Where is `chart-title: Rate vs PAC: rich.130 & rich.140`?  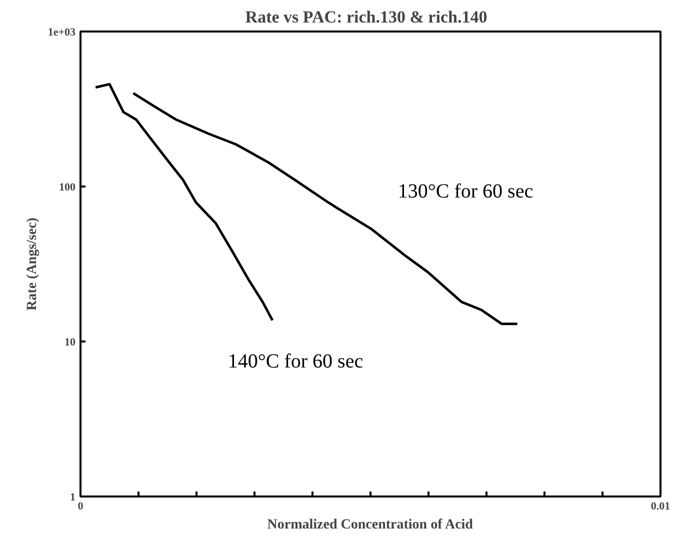
chart-title: Rate vs PAC: rich.130 & rich.140 is located at coordinates (366, 17).